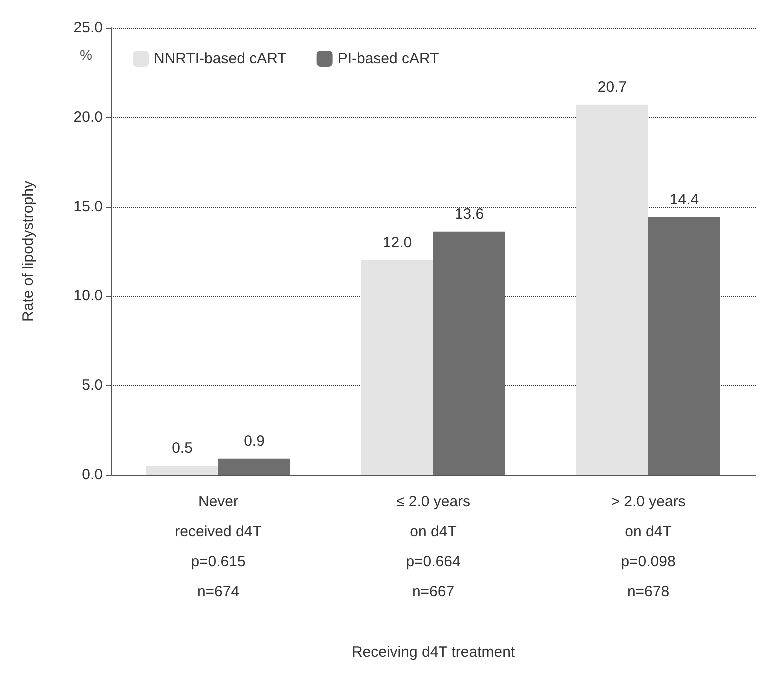 This screenshot has width=772, height=683. I want to click on y-tick-label: 20.0, so click(88, 117).